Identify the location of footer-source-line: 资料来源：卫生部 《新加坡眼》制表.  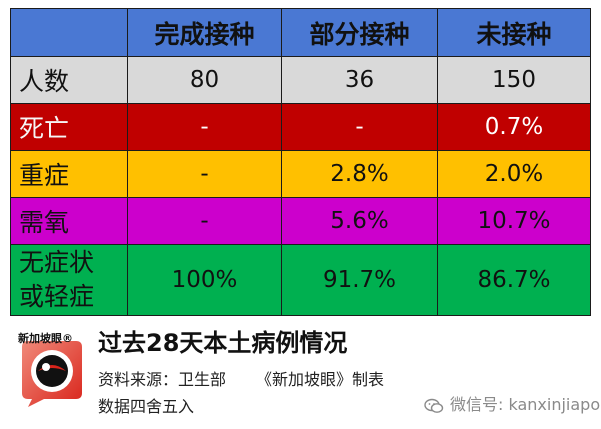
(241, 378).